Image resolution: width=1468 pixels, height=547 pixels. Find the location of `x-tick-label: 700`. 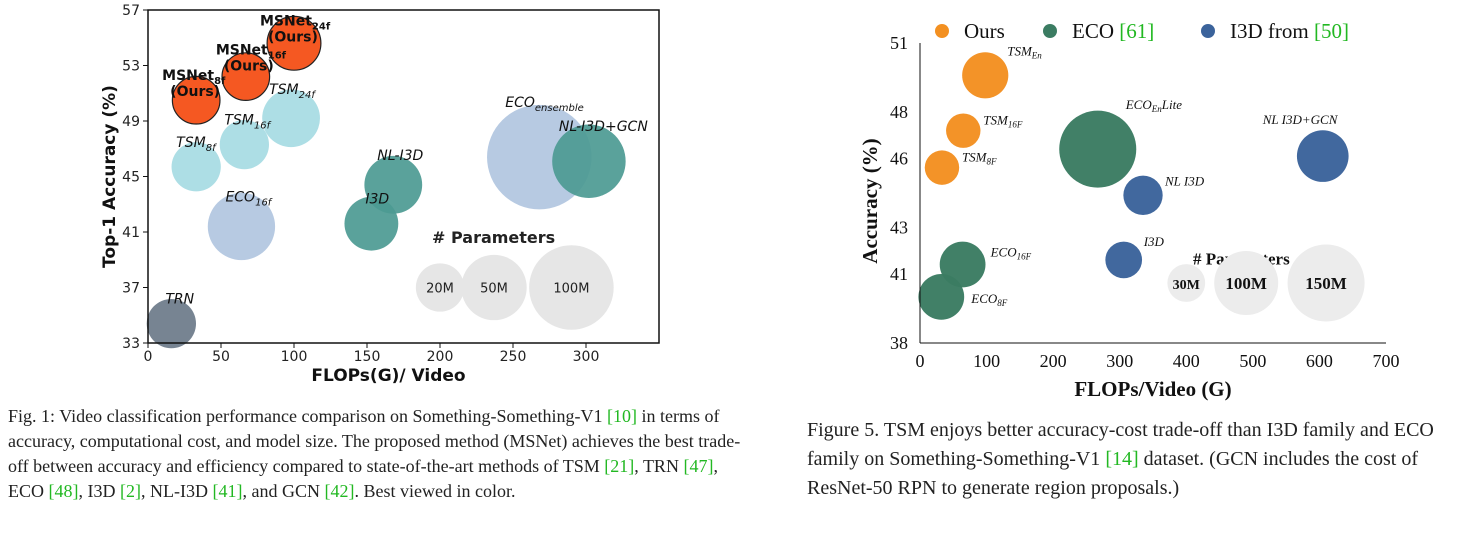

x-tick-label: 700 is located at coordinates (1386, 361).